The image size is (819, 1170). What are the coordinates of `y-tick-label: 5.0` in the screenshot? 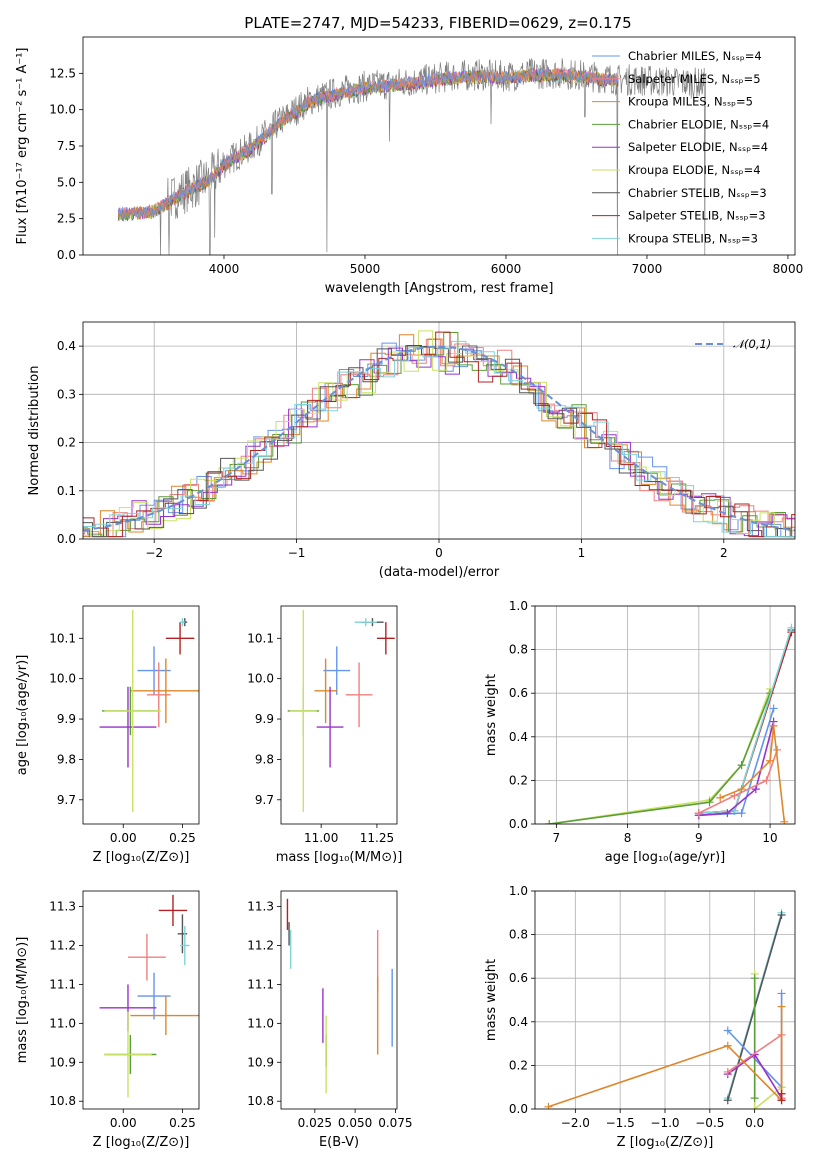 It's located at (66, 182).